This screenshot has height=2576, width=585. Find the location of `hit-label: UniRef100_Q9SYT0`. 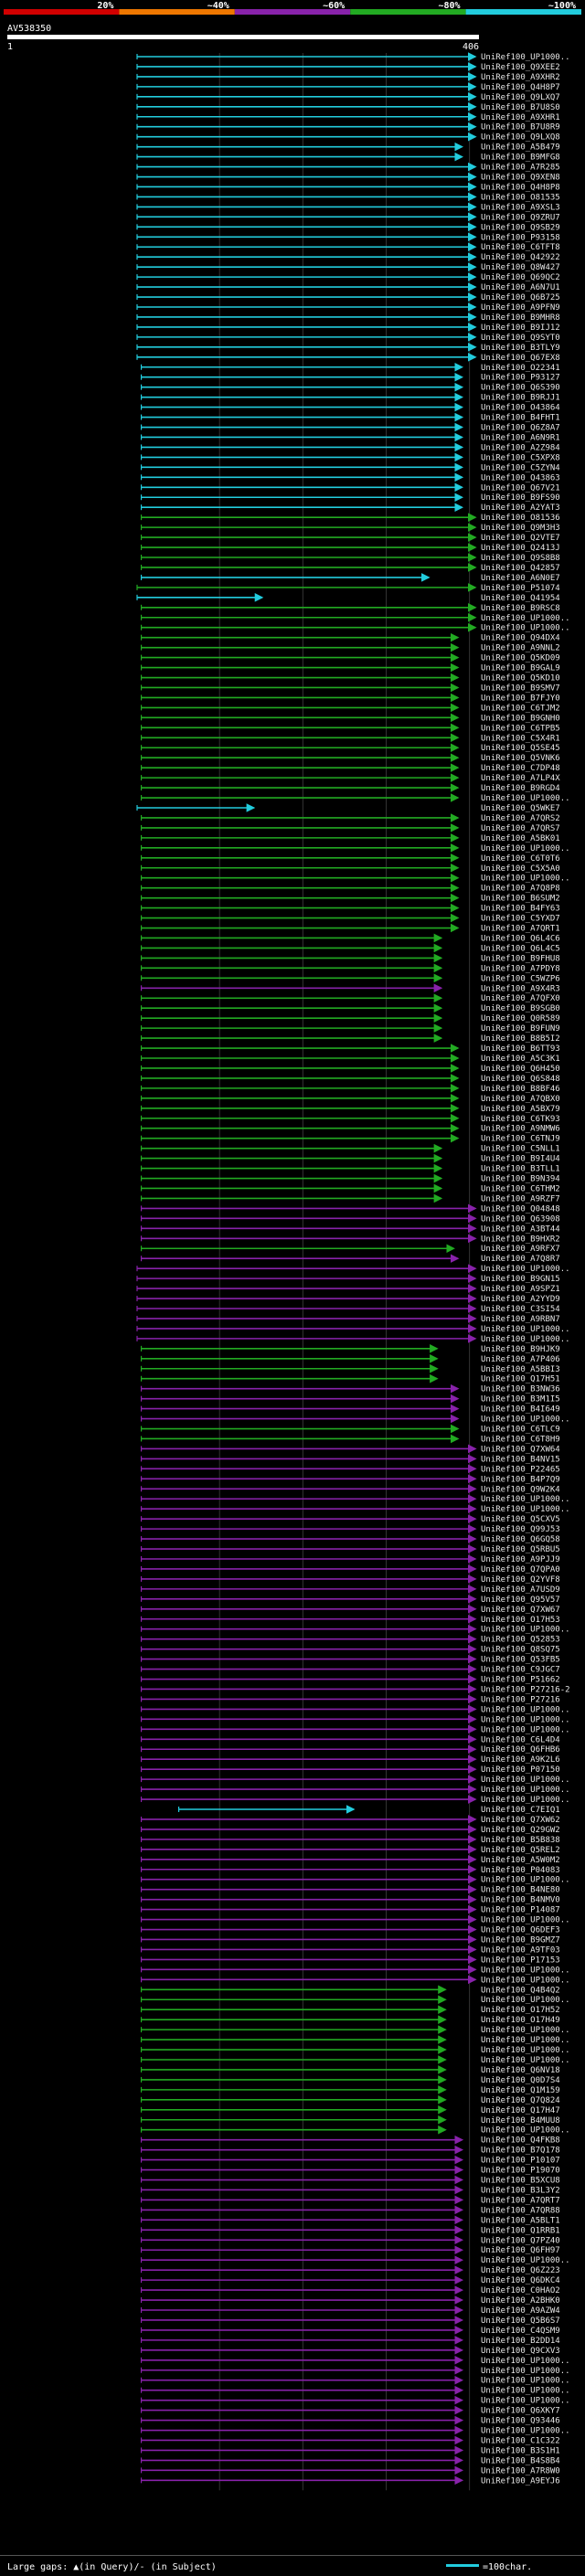

hit-label: UniRef100_Q9SYT0 is located at coordinates (520, 338).